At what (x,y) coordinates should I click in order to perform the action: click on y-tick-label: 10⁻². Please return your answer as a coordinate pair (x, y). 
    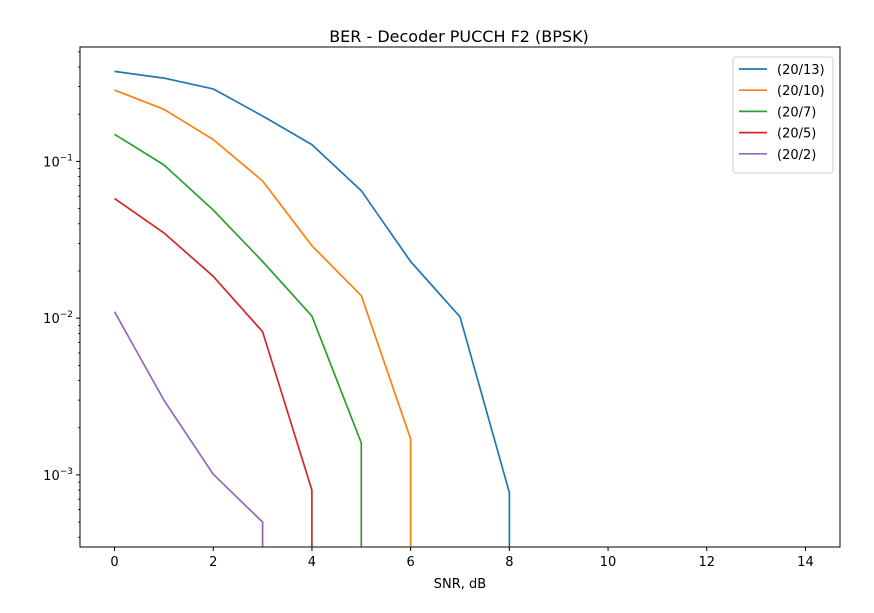
    Looking at the image, I should click on (58, 318).